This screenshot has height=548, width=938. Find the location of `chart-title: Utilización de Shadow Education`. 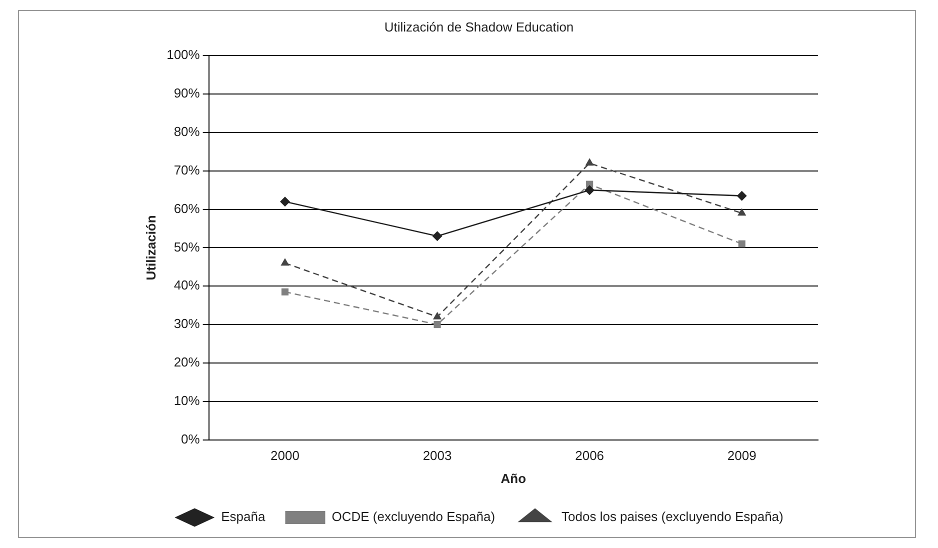

chart-title: Utilización de Shadow Education is located at coordinates (479, 26).